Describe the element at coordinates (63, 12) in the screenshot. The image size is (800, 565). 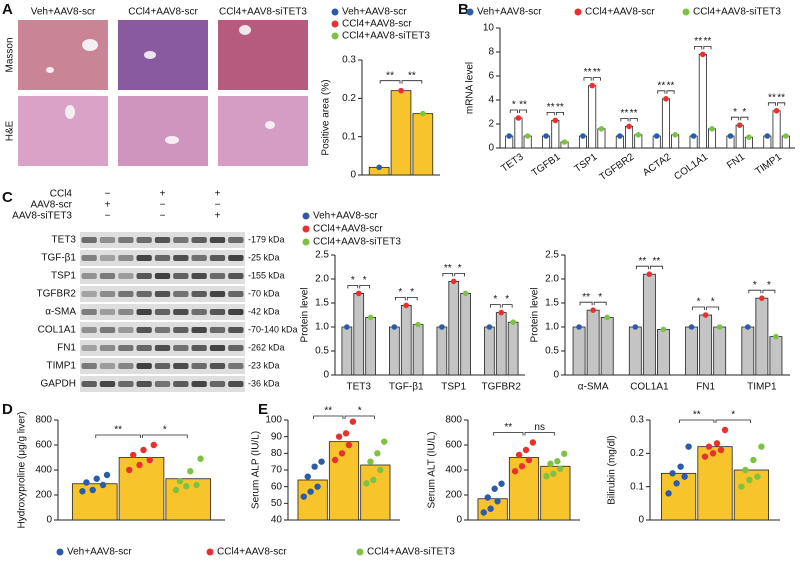
I see `column-header: Veh+AAV8-scr` at that location.